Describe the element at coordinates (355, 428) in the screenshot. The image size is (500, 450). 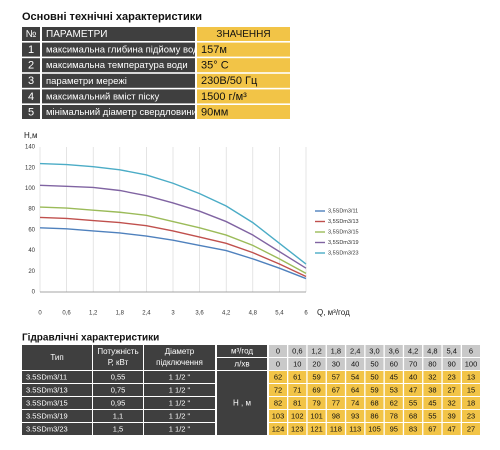
I see `head-value: 113` at that location.